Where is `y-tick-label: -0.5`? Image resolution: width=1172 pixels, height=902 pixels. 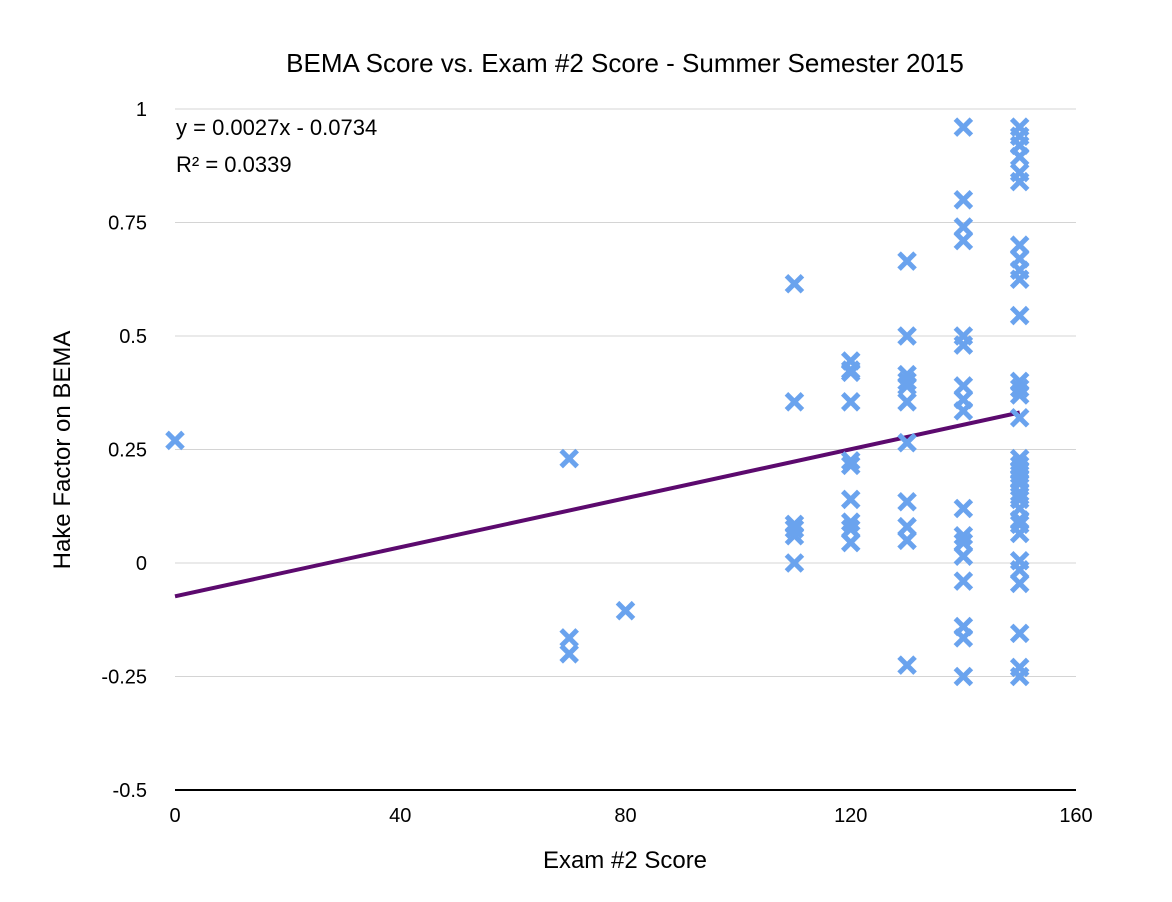 y-tick-label: -0.5 is located at coordinates (130, 791).